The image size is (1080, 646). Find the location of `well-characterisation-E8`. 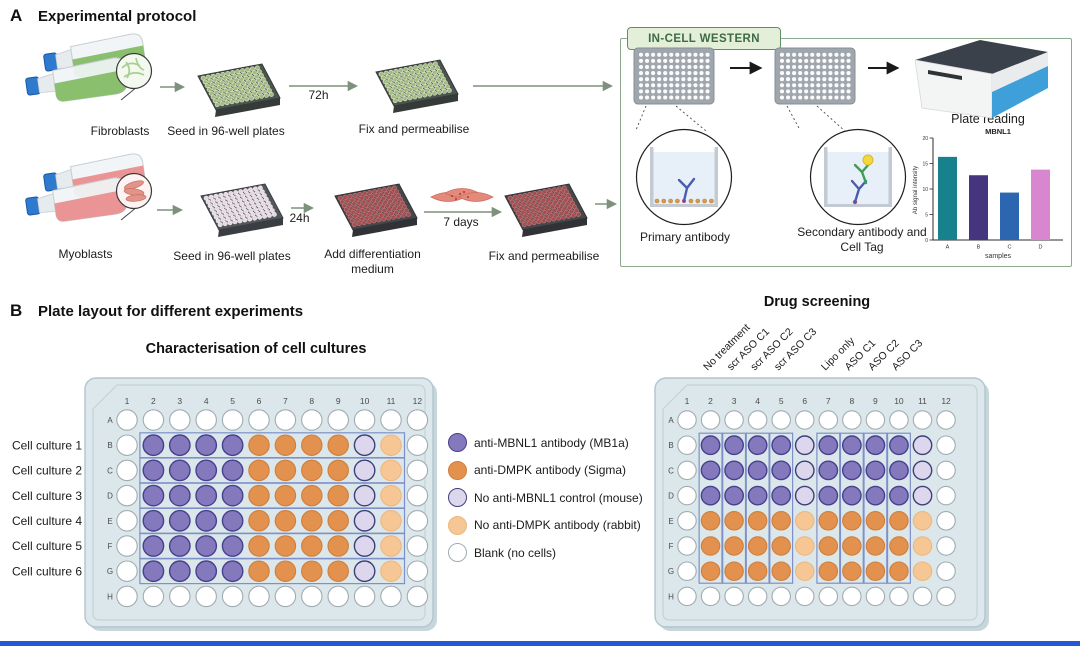

well-characterisation-E8 is located at coordinates (312, 521).